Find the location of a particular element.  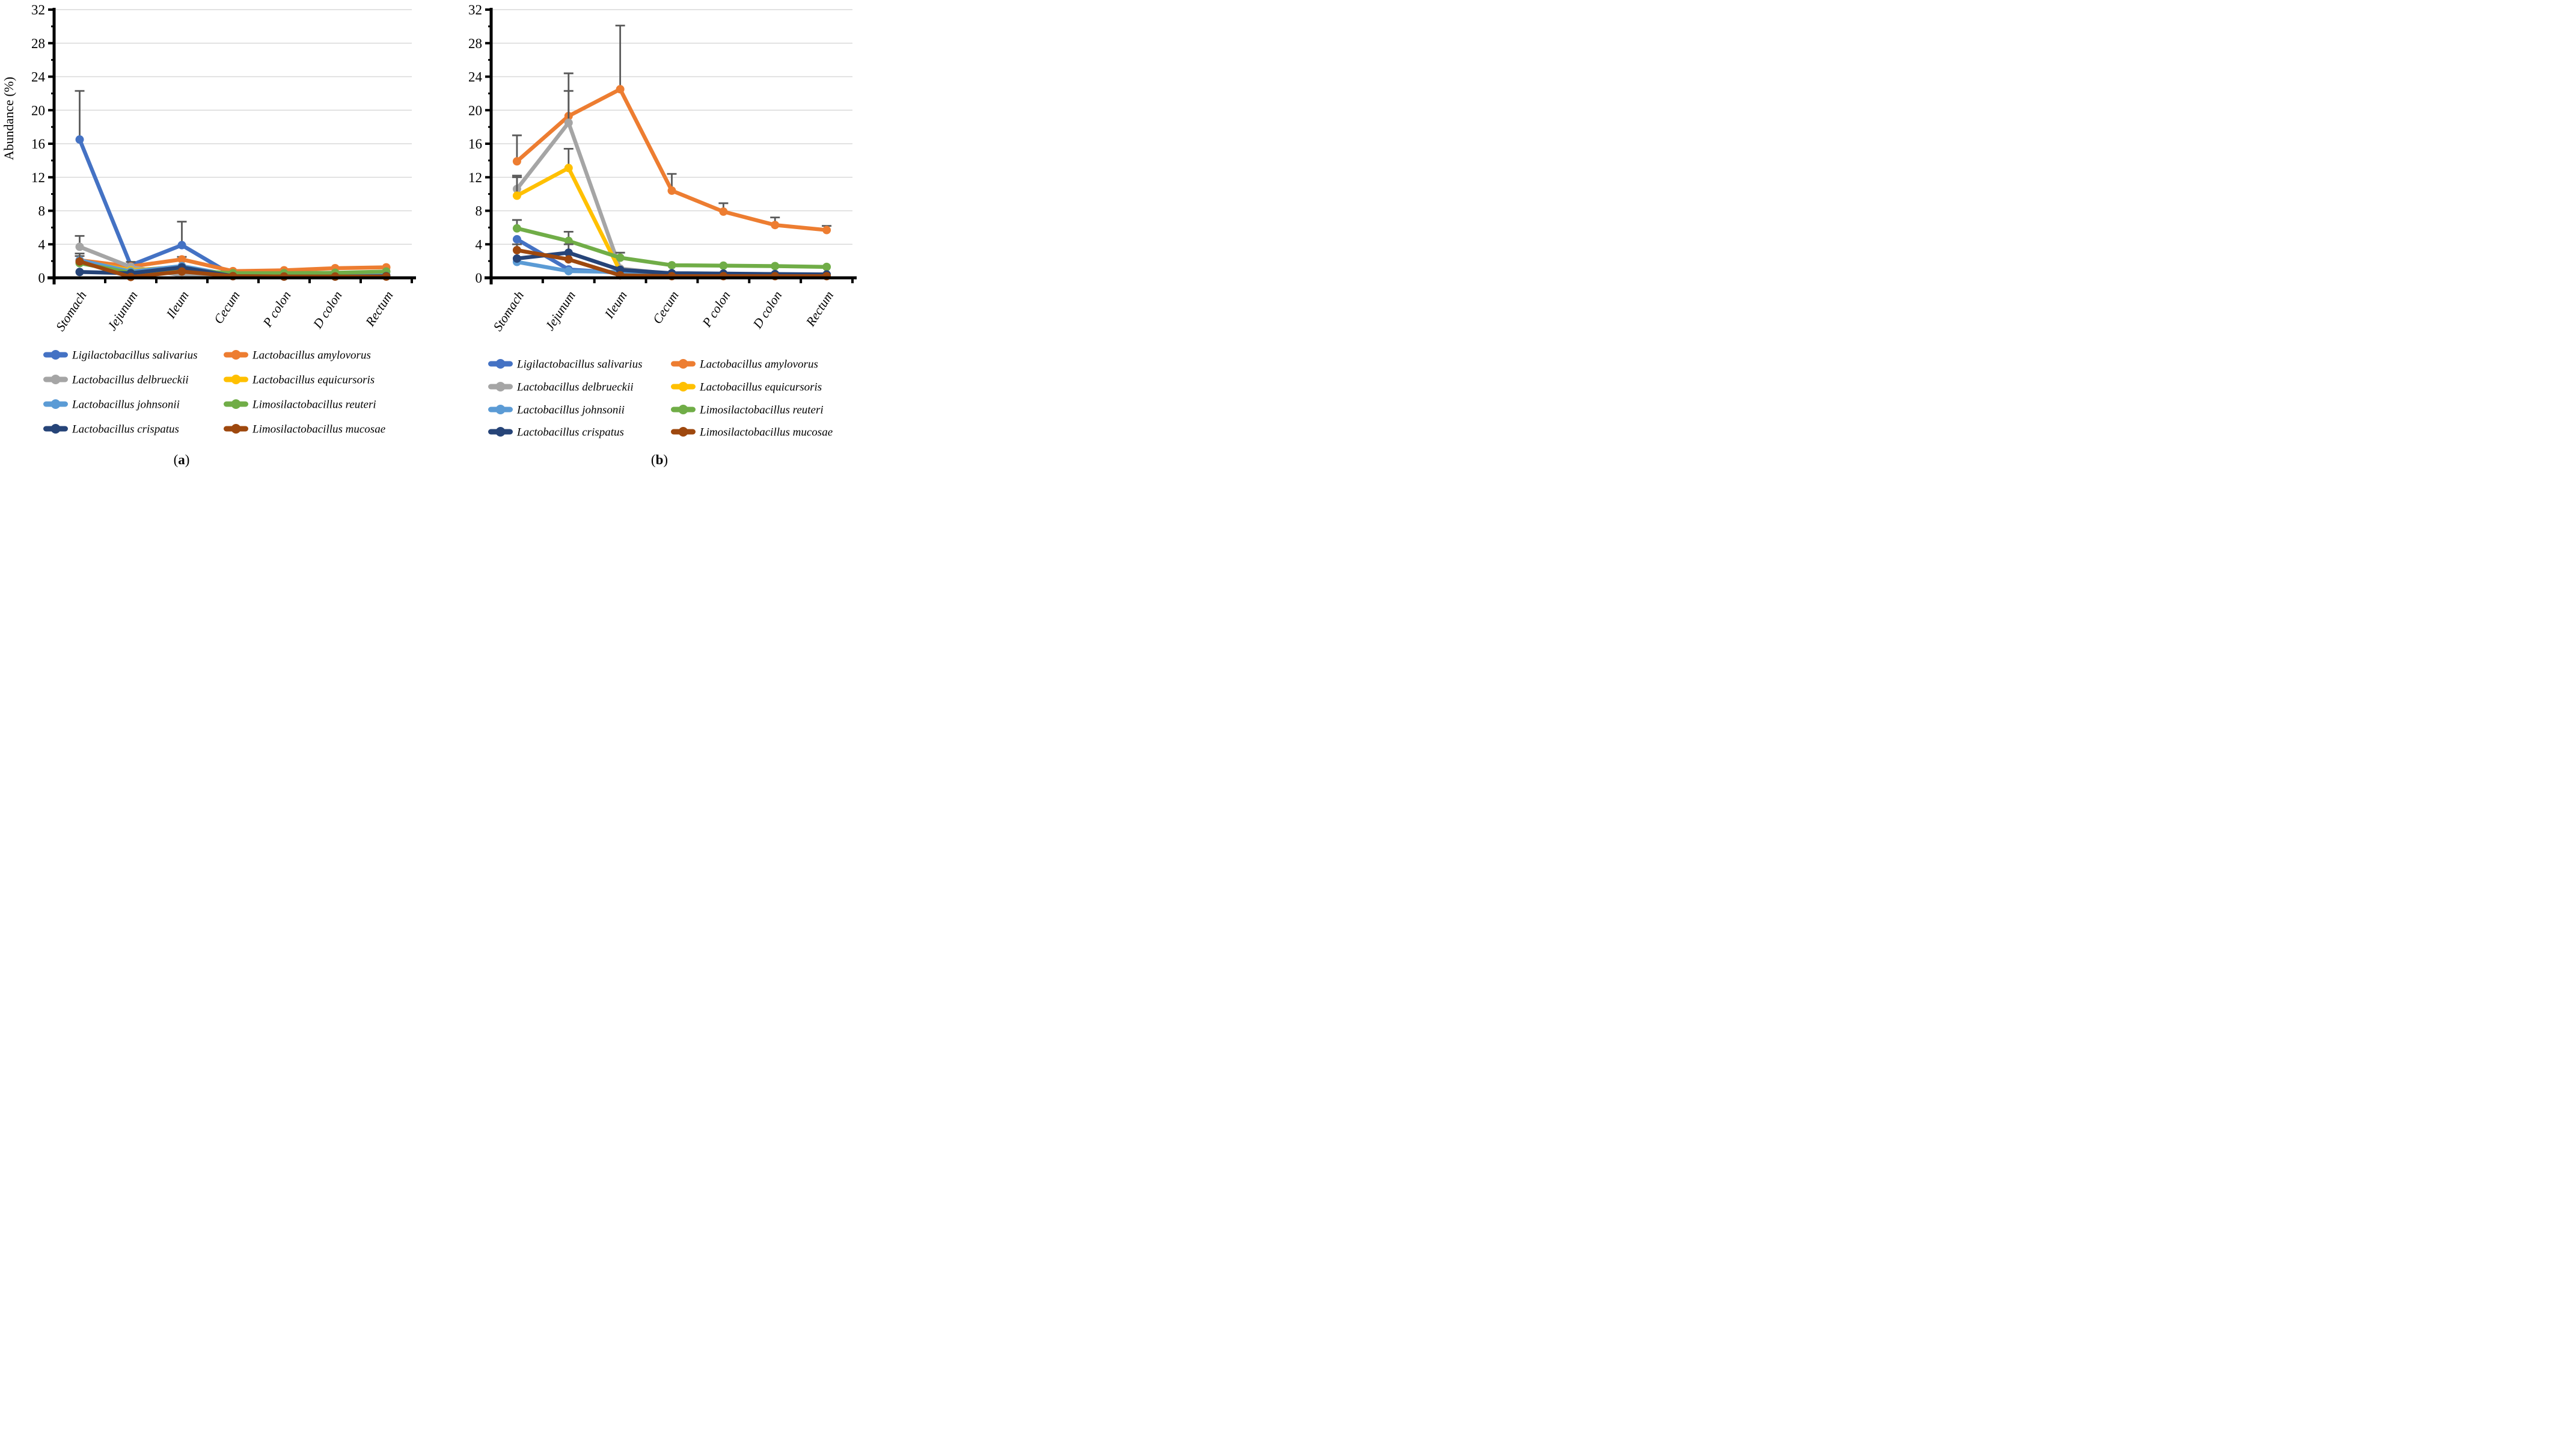

axes is located at coordinates (231, 146).